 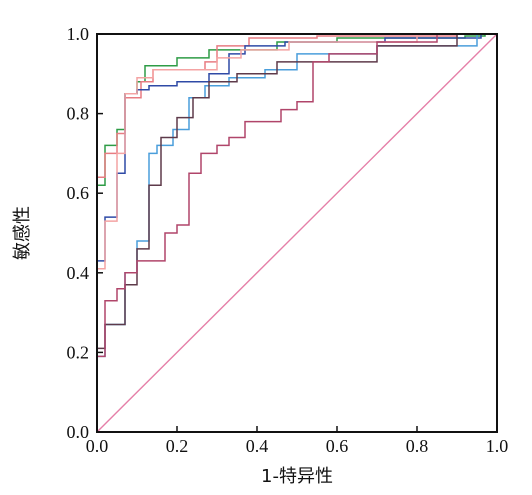 I want to click on y-axis-title: 敏感性, so click(x=22, y=233).